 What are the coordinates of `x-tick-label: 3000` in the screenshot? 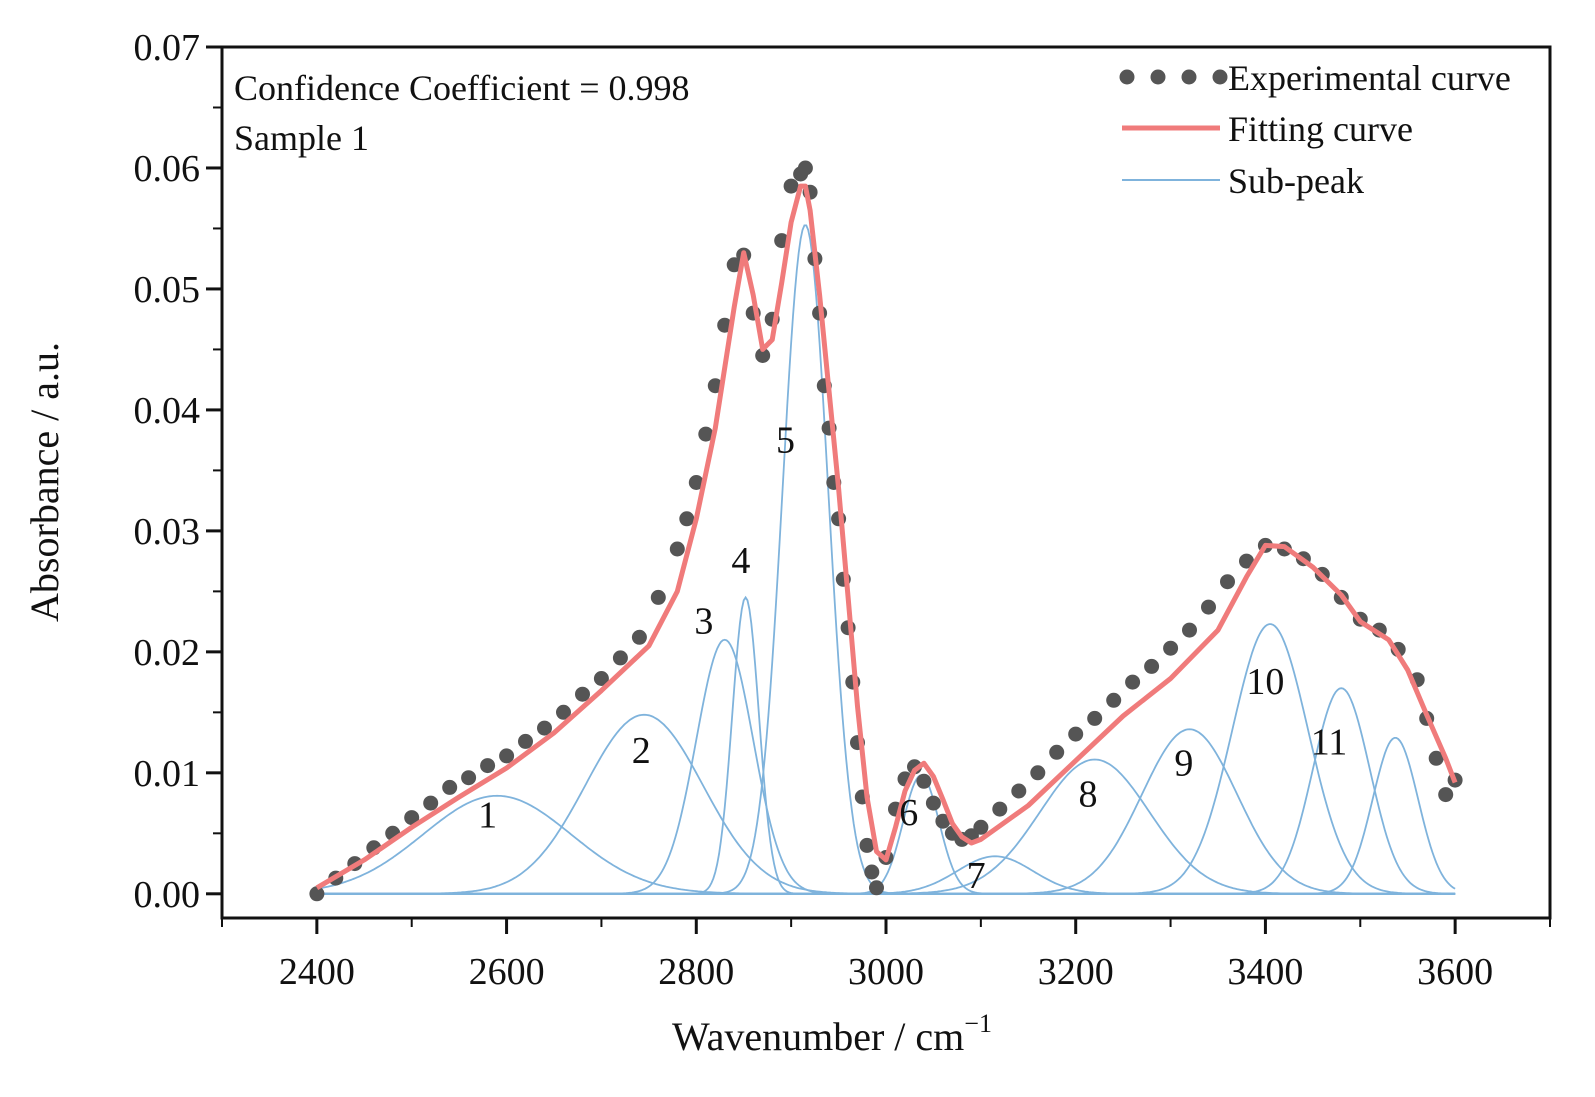 It's located at (886, 972).